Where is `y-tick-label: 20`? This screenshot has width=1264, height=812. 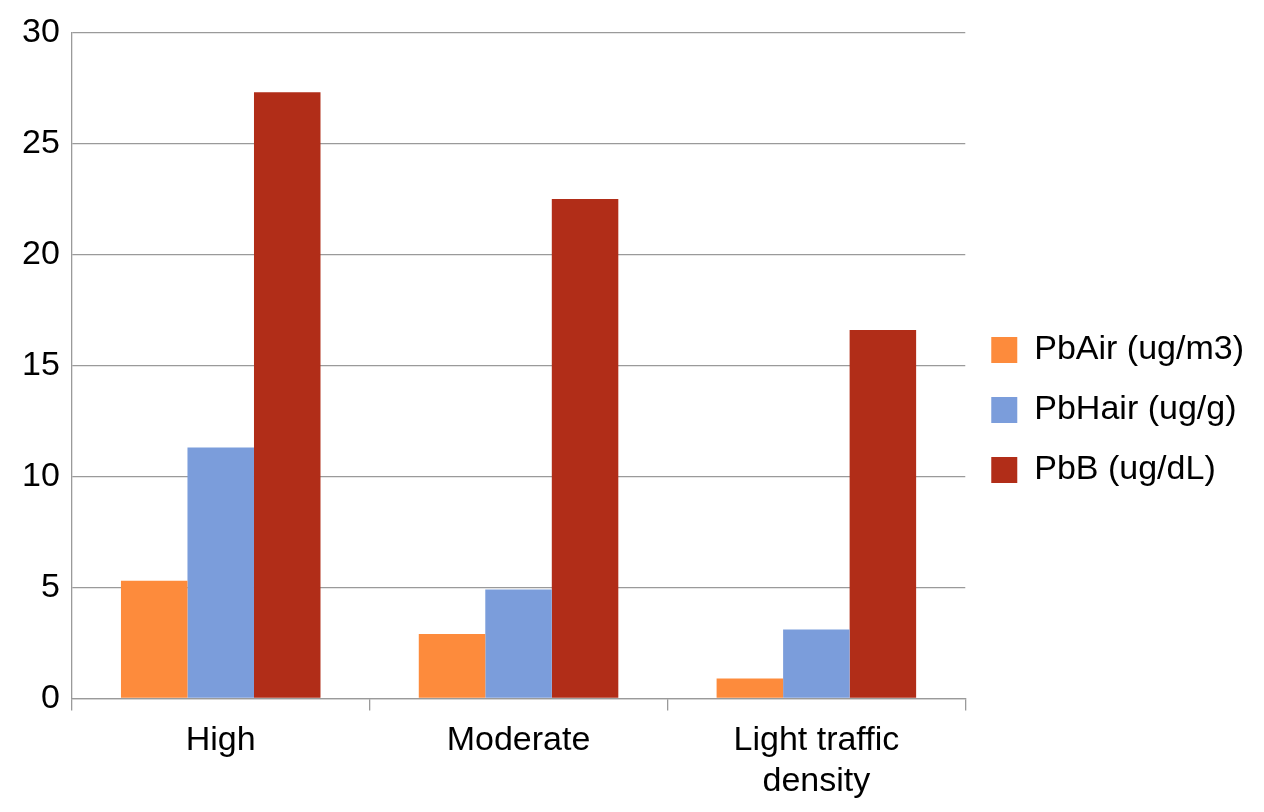
y-tick-label: 20 is located at coordinates (40, 251).